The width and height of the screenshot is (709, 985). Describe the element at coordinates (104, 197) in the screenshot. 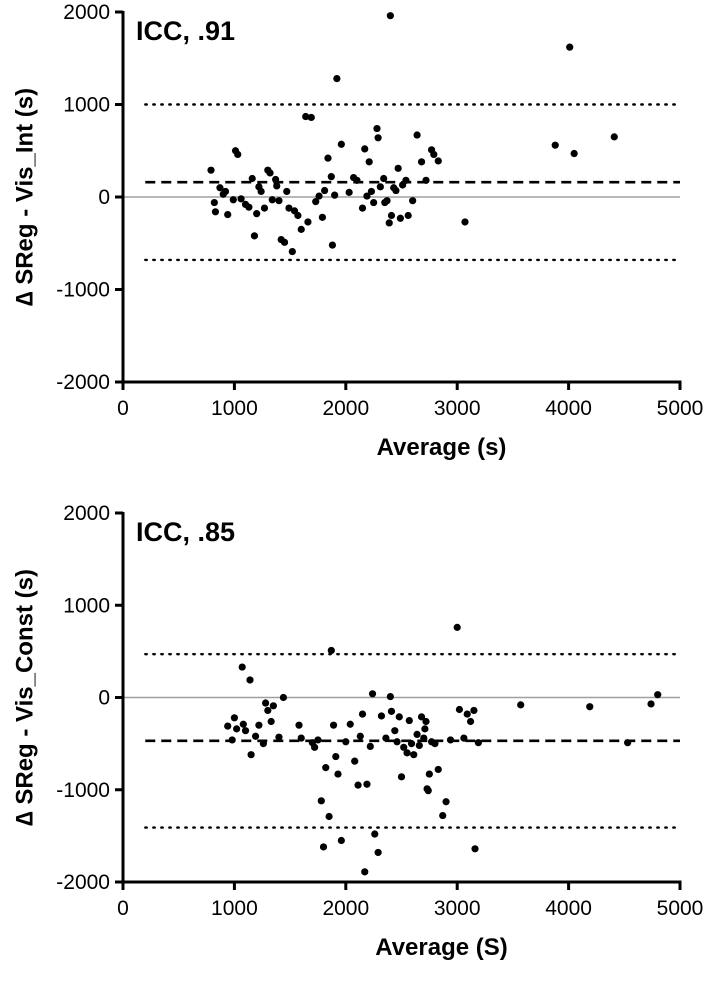

I see `y-tick-label: 0` at that location.